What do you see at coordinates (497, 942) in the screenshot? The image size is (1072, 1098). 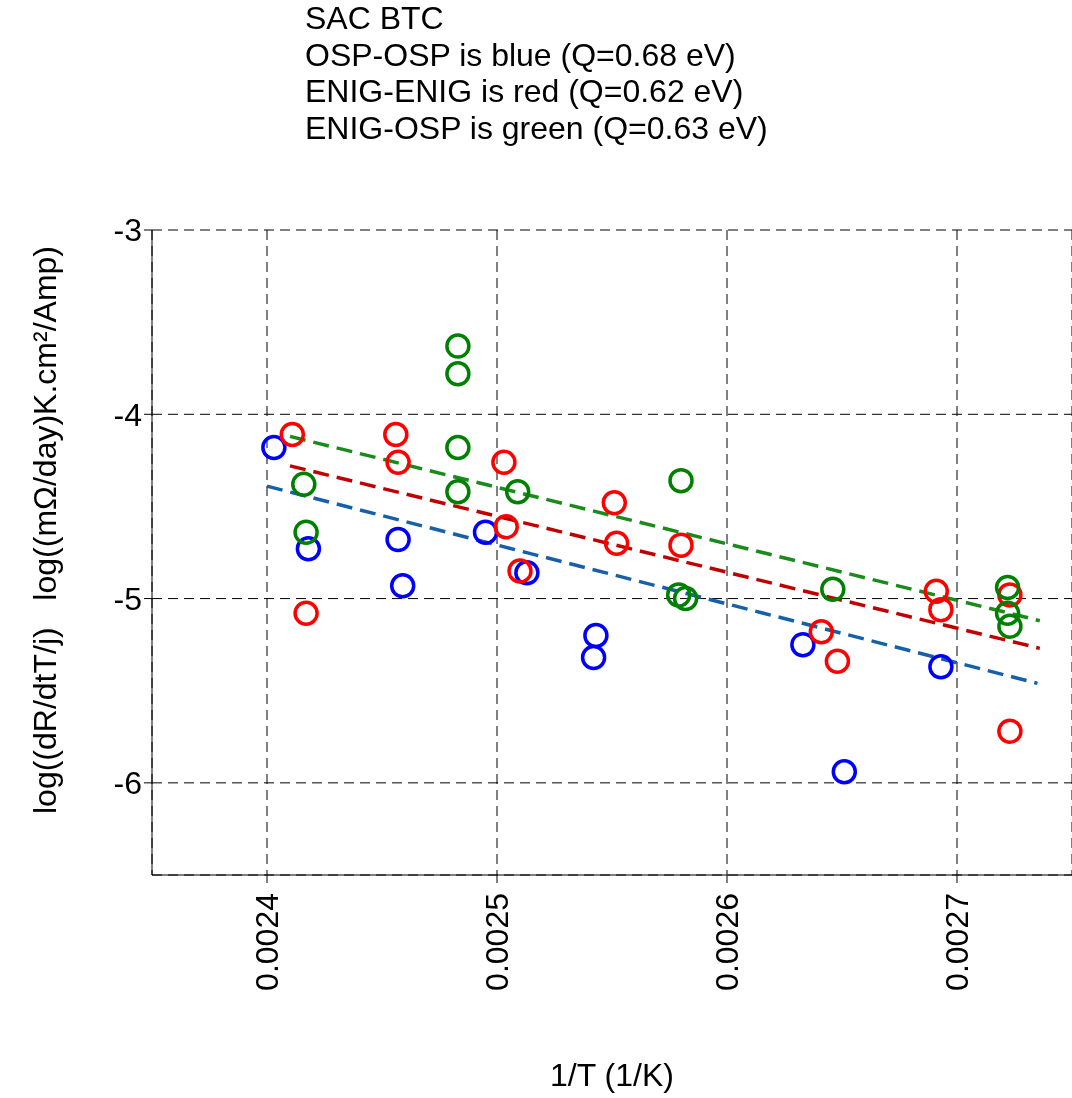 I see `x-tick-label: 0.0025` at bounding box center [497, 942].